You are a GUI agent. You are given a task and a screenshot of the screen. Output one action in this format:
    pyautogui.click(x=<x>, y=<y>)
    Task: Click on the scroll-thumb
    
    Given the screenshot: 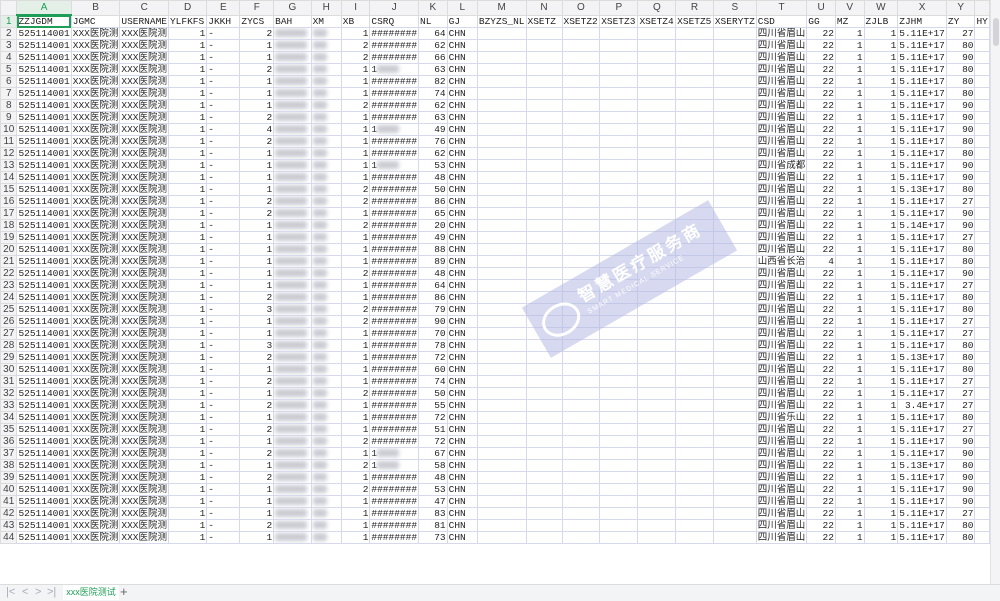 What is the action you would take?
    pyautogui.click(x=996, y=32)
    